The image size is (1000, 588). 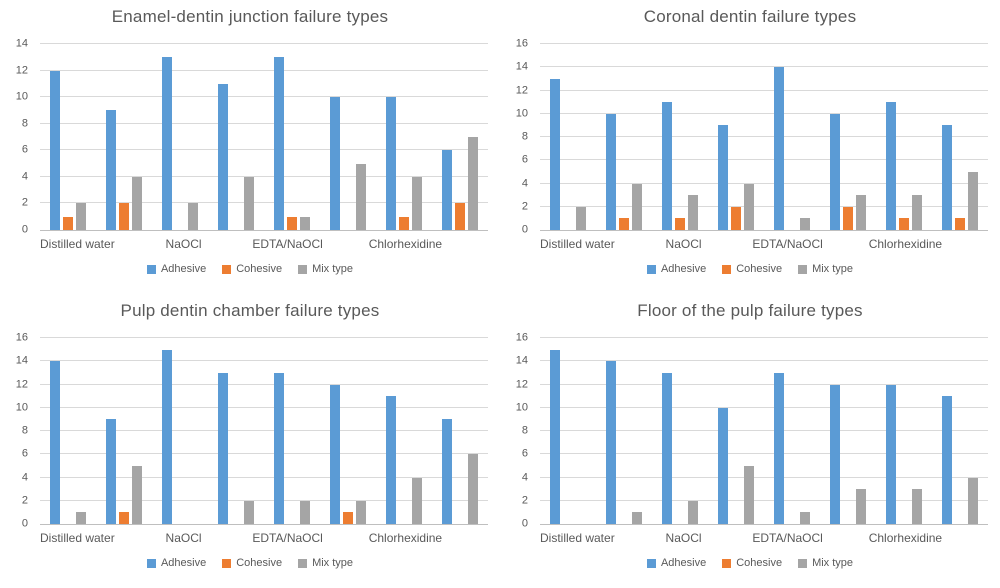 I want to click on chart-title: Pulp dentin chamber failure types, so click(x=250, y=310).